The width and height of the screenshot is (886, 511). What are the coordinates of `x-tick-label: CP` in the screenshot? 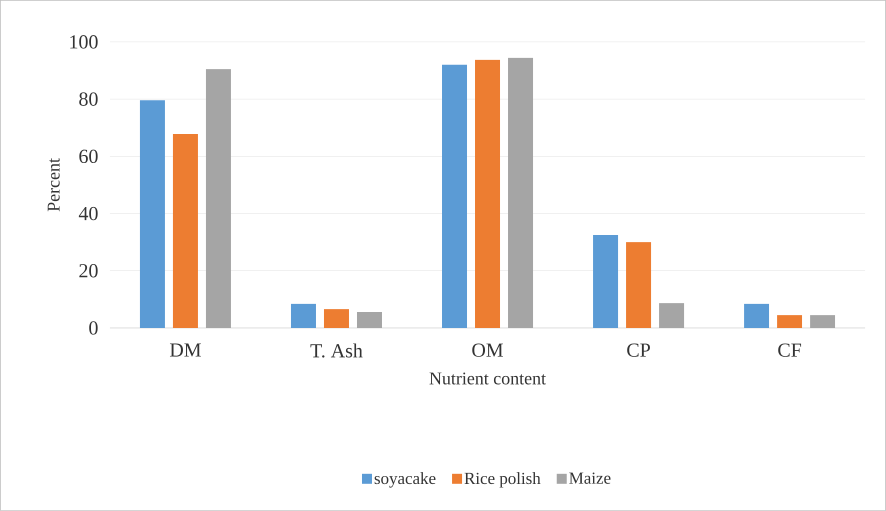 It's located at (638, 350).